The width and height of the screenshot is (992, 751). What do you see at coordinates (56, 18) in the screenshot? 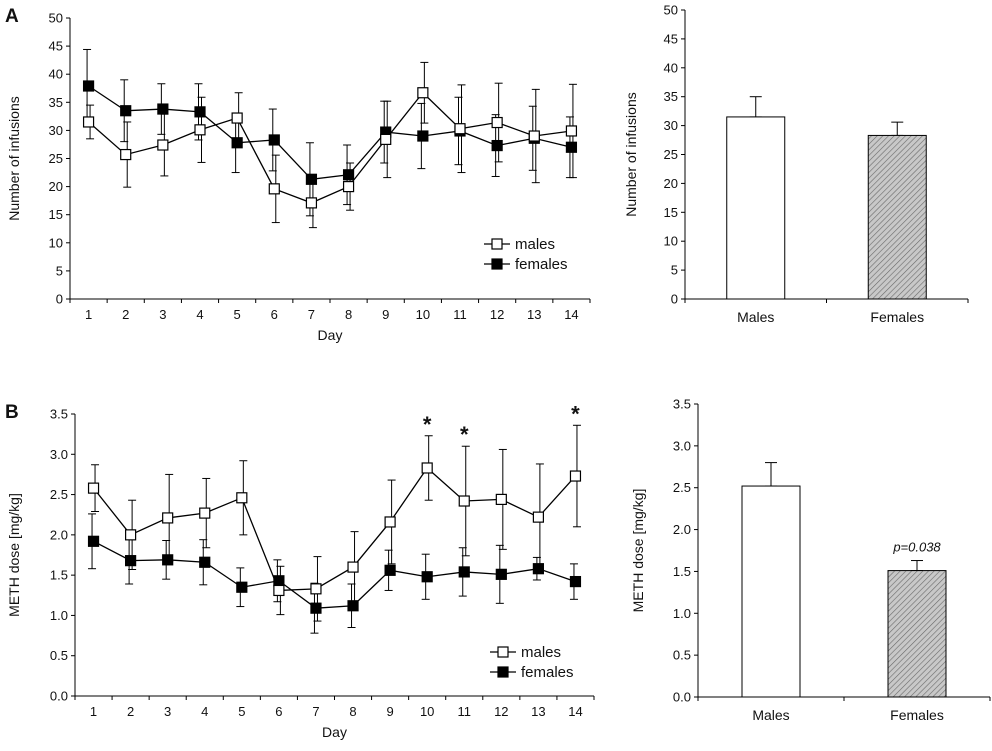
I see `chart-a-line-y-tick-label: 50` at bounding box center [56, 18].